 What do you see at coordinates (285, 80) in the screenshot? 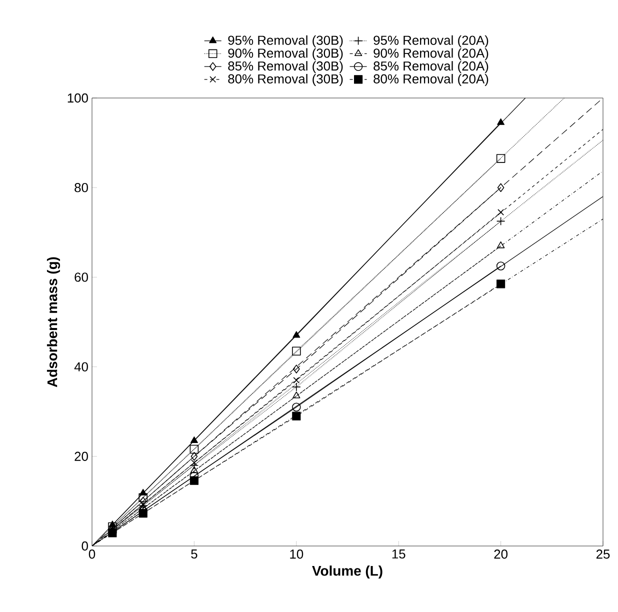
I see `legend-label: 80% Removal (30B)` at bounding box center [285, 80].